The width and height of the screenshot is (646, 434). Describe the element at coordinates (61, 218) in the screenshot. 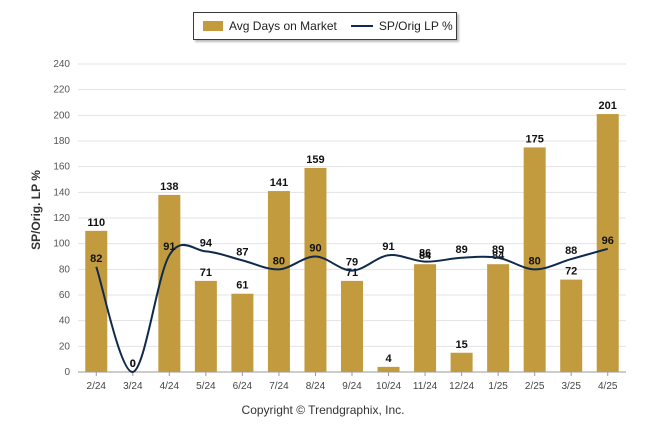

I see `y-tick-label: 120` at that location.